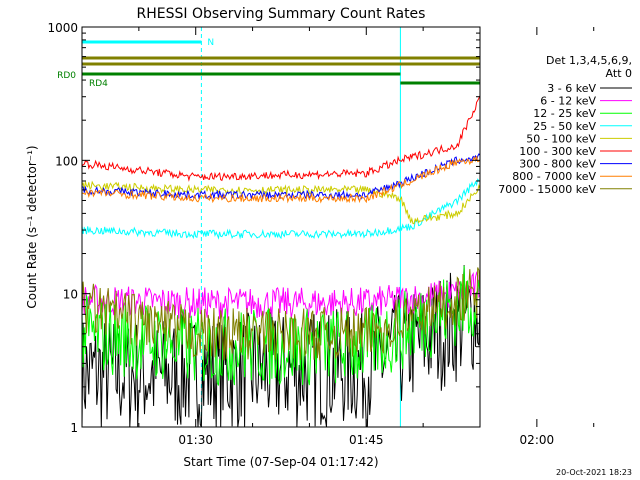 The image size is (640, 480). Describe the element at coordinates (281, 14) in the screenshot. I see `chart-title: RHESSI Observing Summary Count Rates` at that location.